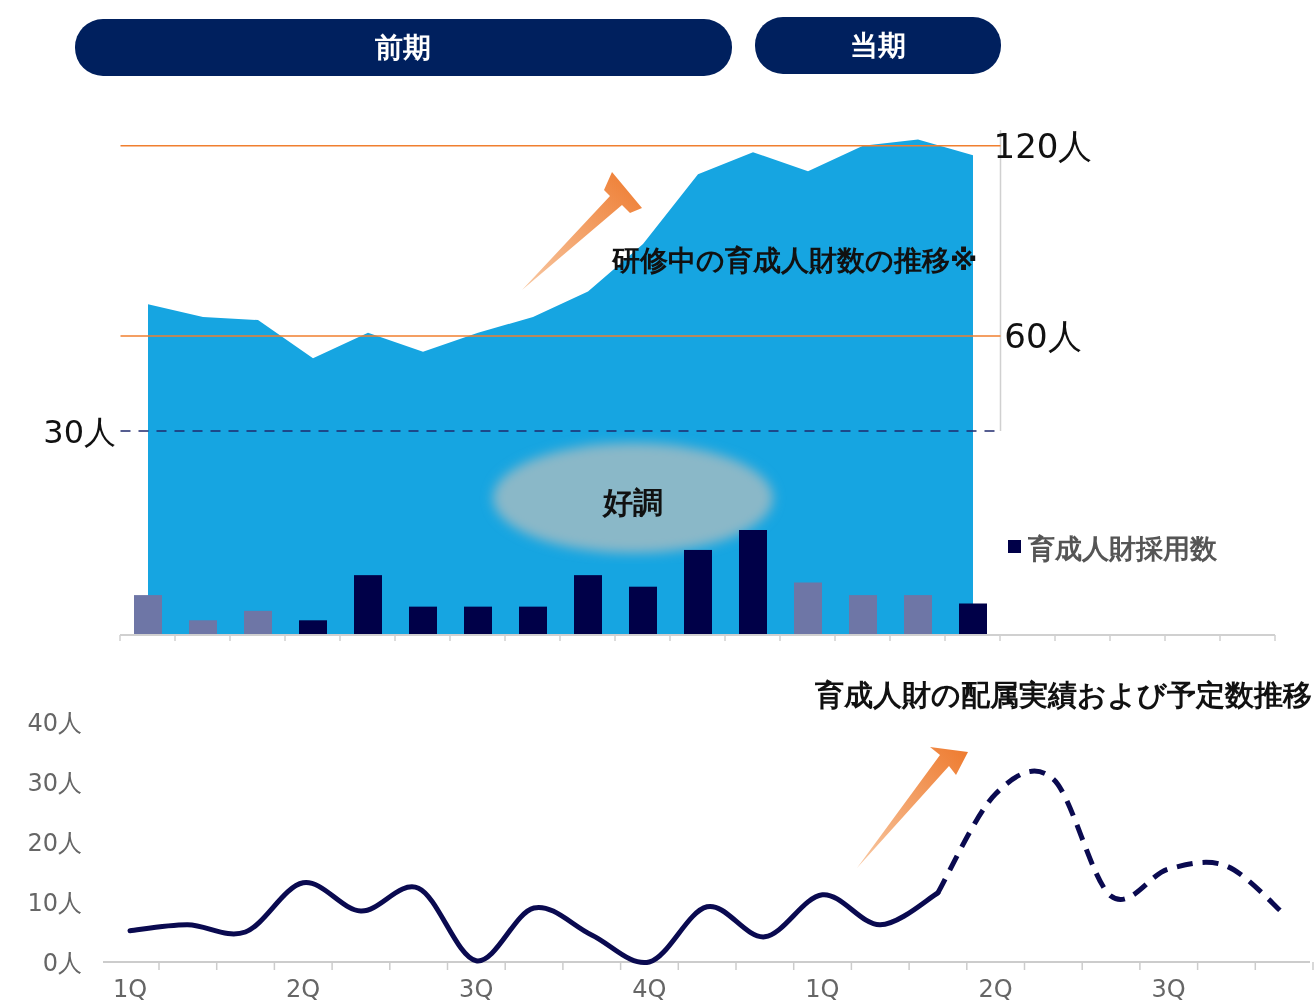 The image size is (1314, 1000). I want to click on y-tick-label: 40人, so click(54, 723).